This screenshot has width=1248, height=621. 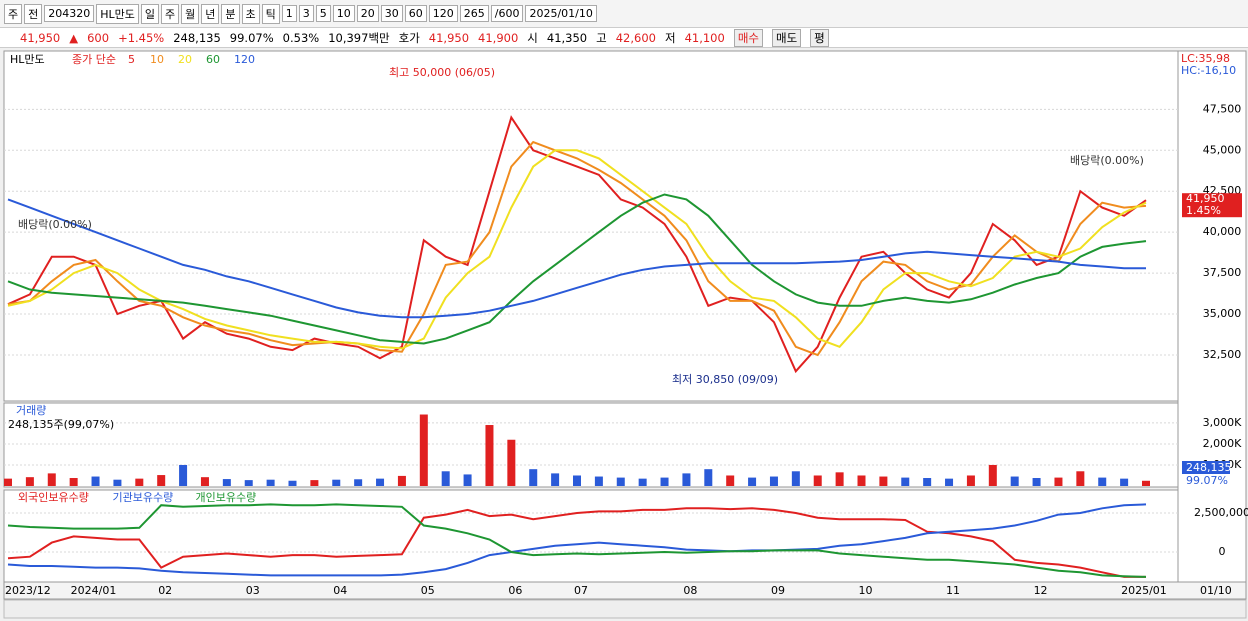 I want to click on price-badge-label: 41,950, so click(x=1205, y=198).